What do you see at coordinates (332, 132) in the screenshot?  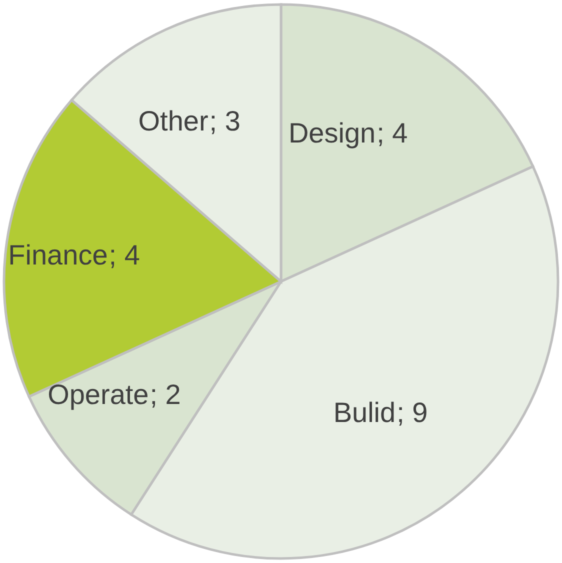 I see `slice-label: Design` at bounding box center [332, 132].